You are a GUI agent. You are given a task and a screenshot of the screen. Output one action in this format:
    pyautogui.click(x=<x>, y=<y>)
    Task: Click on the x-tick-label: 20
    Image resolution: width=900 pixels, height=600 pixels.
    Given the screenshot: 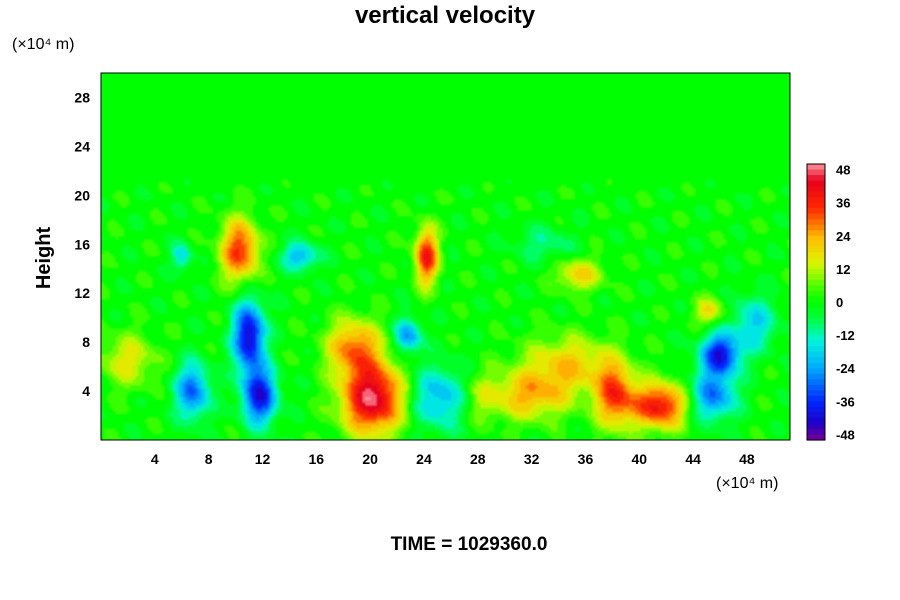 What is the action you would take?
    pyautogui.click(x=370, y=459)
    